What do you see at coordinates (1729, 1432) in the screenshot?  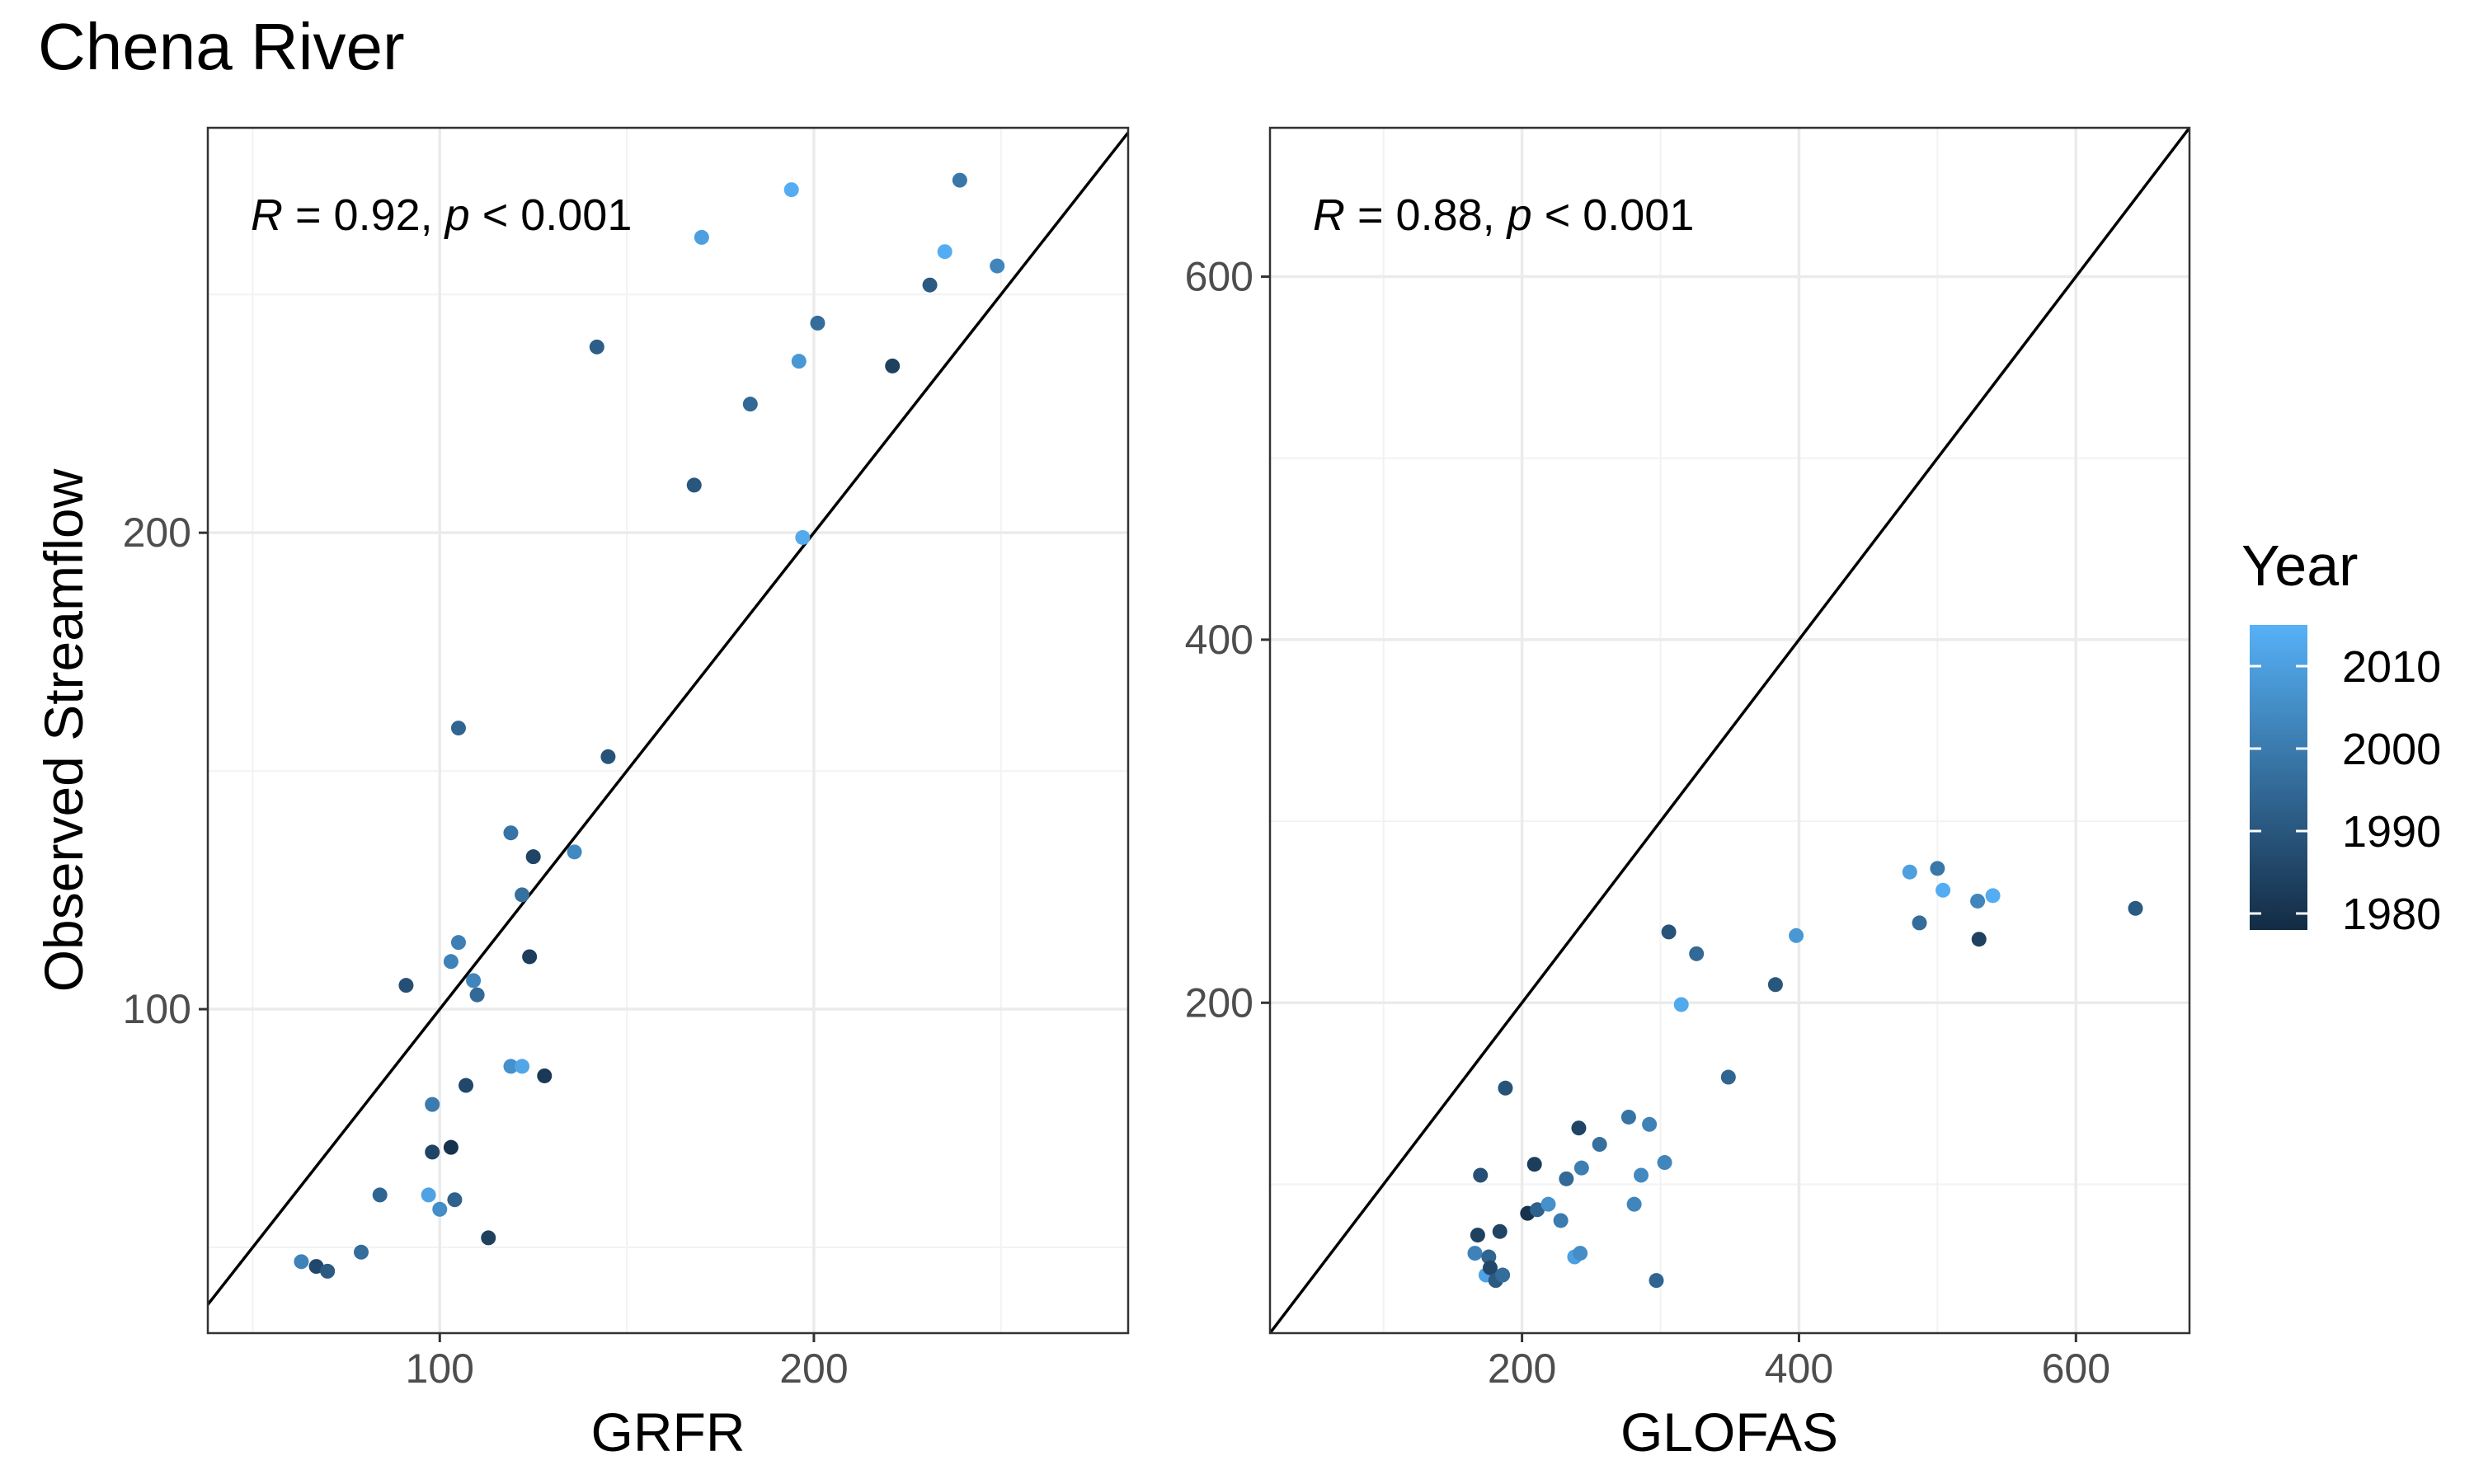 I see `x-axis-title: GLOFAS` at bounding box center [1729, 1432].